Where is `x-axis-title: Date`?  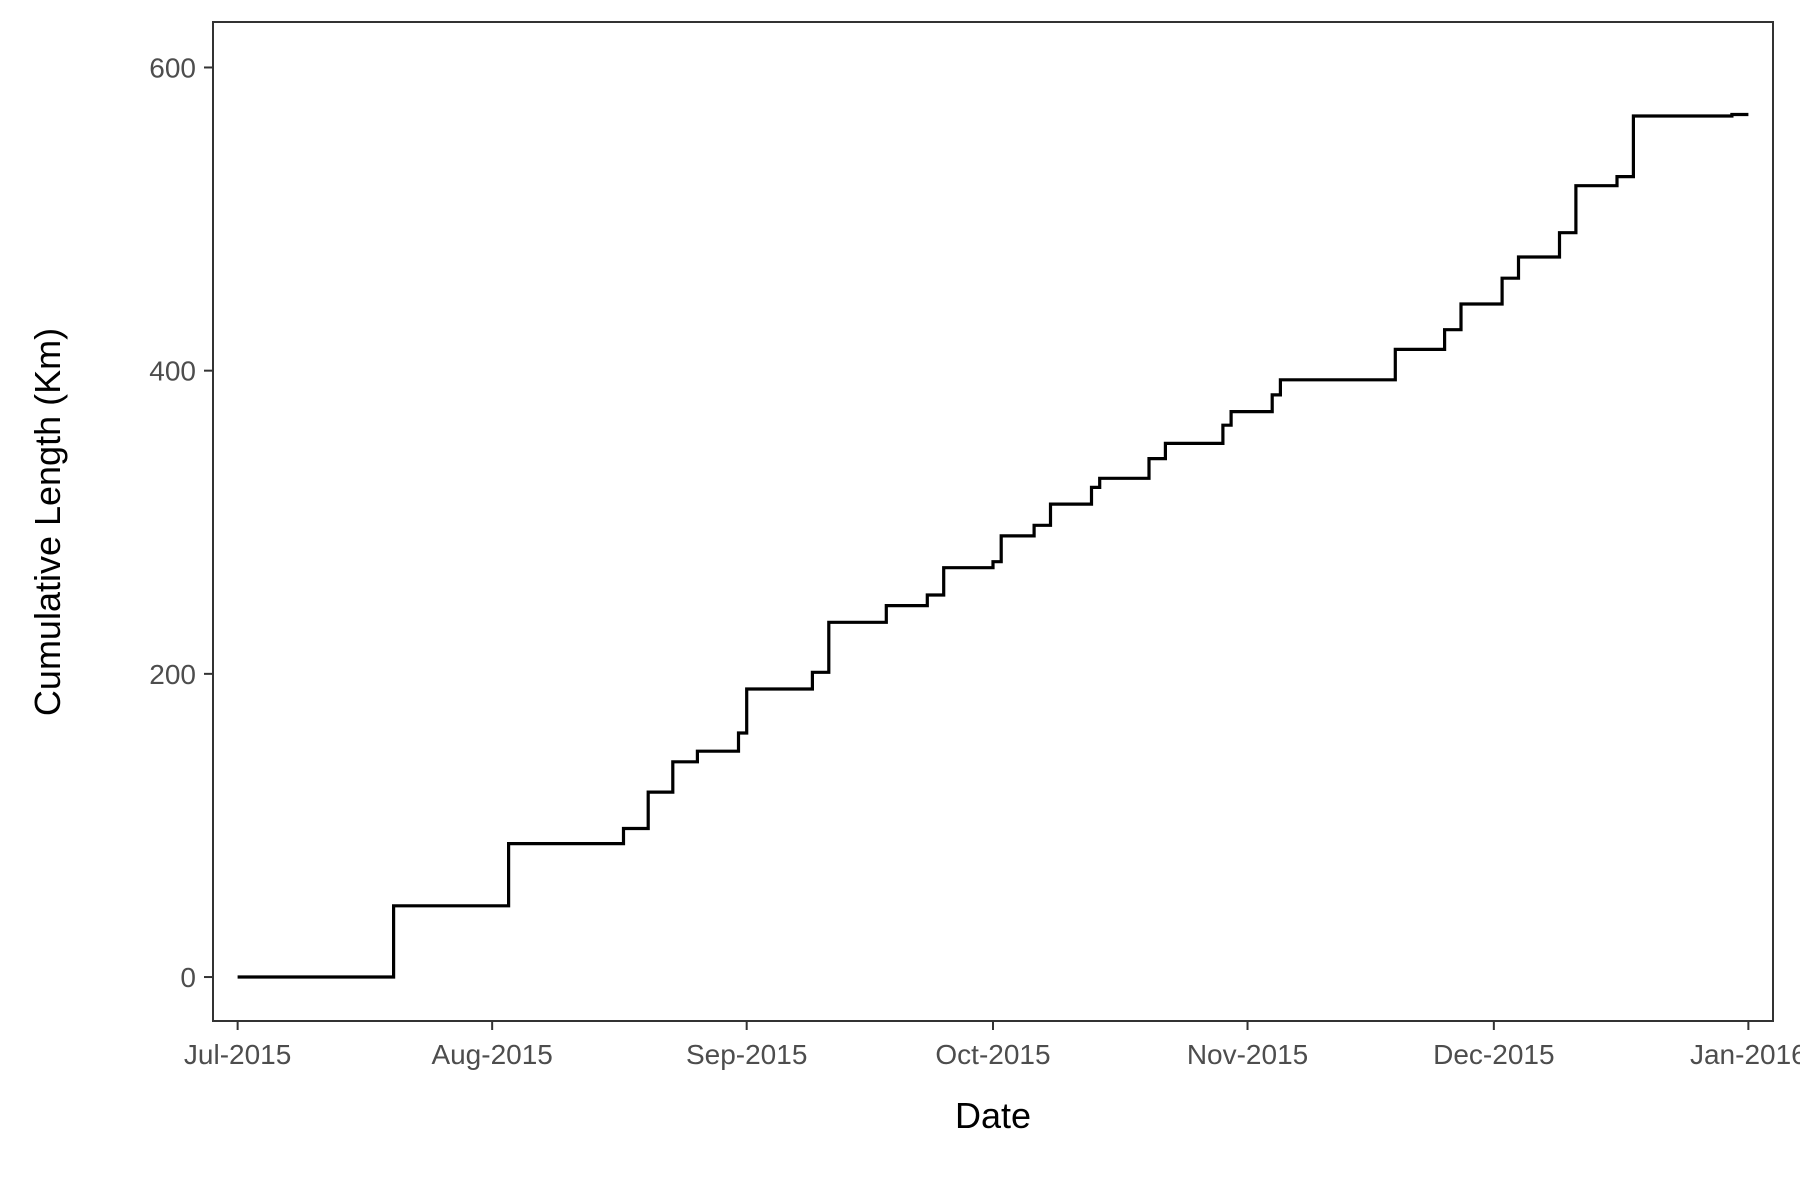
x-axis-title: Date is located at coordinates (993, 1115).